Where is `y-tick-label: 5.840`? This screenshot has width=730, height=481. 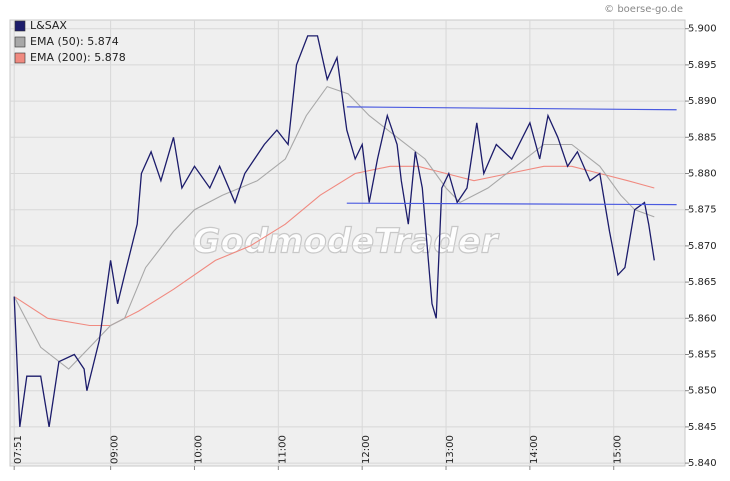
y-tick-label: 5.840 is located at coordinates (702, 463).